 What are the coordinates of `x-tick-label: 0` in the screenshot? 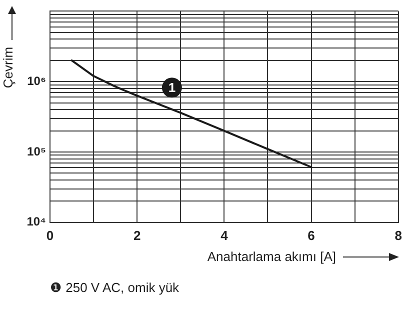 It's located at (50, 235).